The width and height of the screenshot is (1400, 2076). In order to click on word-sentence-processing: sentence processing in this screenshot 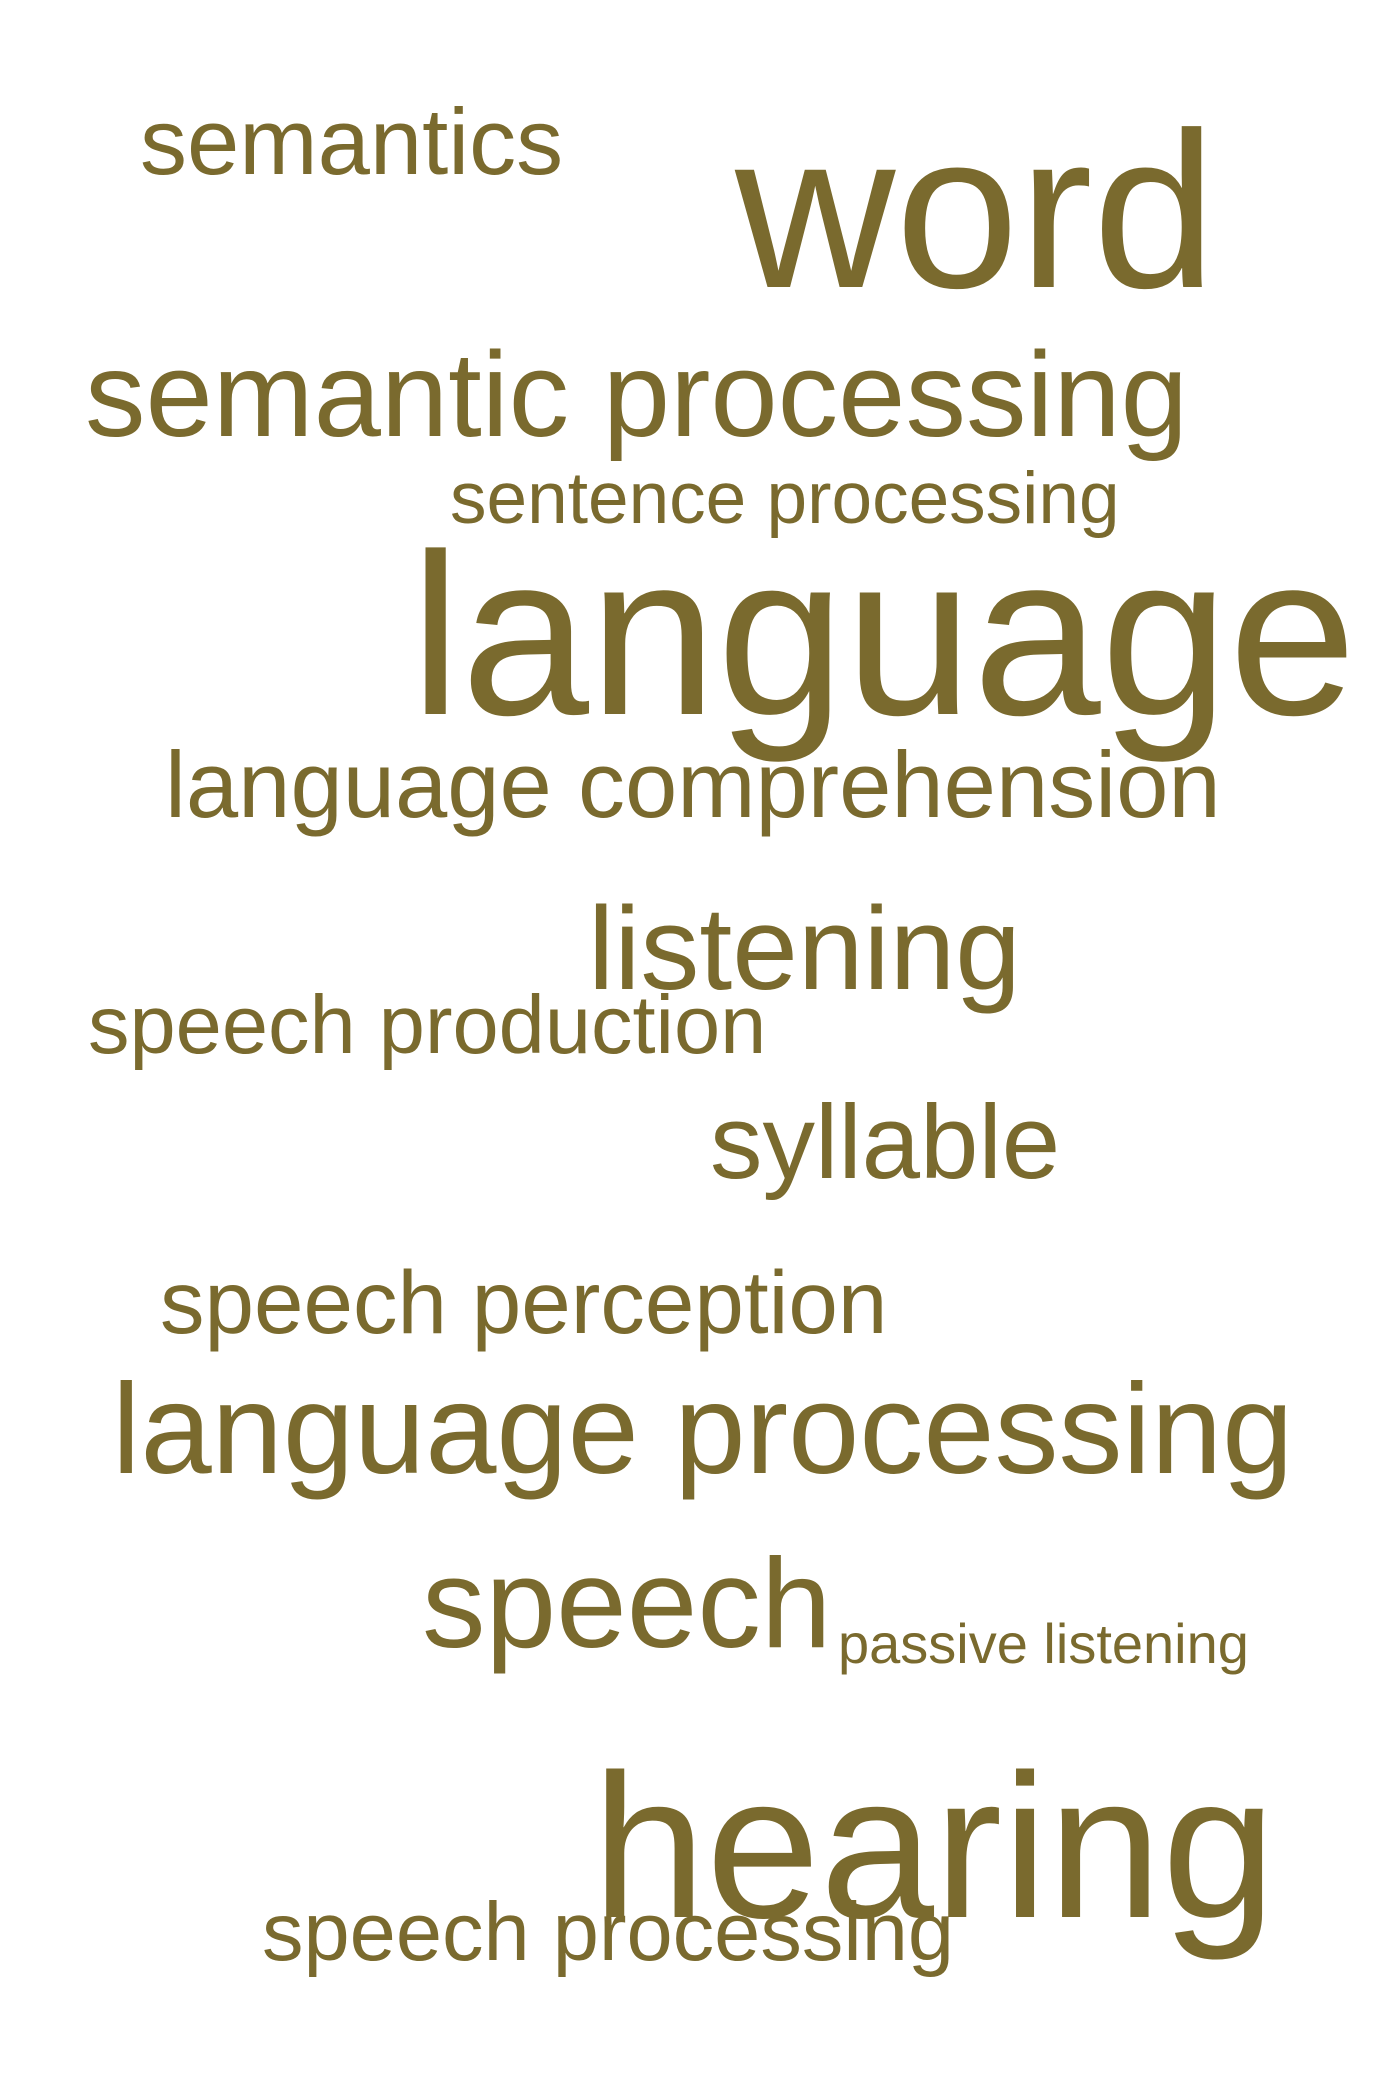, I will do `click(785, 498)`.